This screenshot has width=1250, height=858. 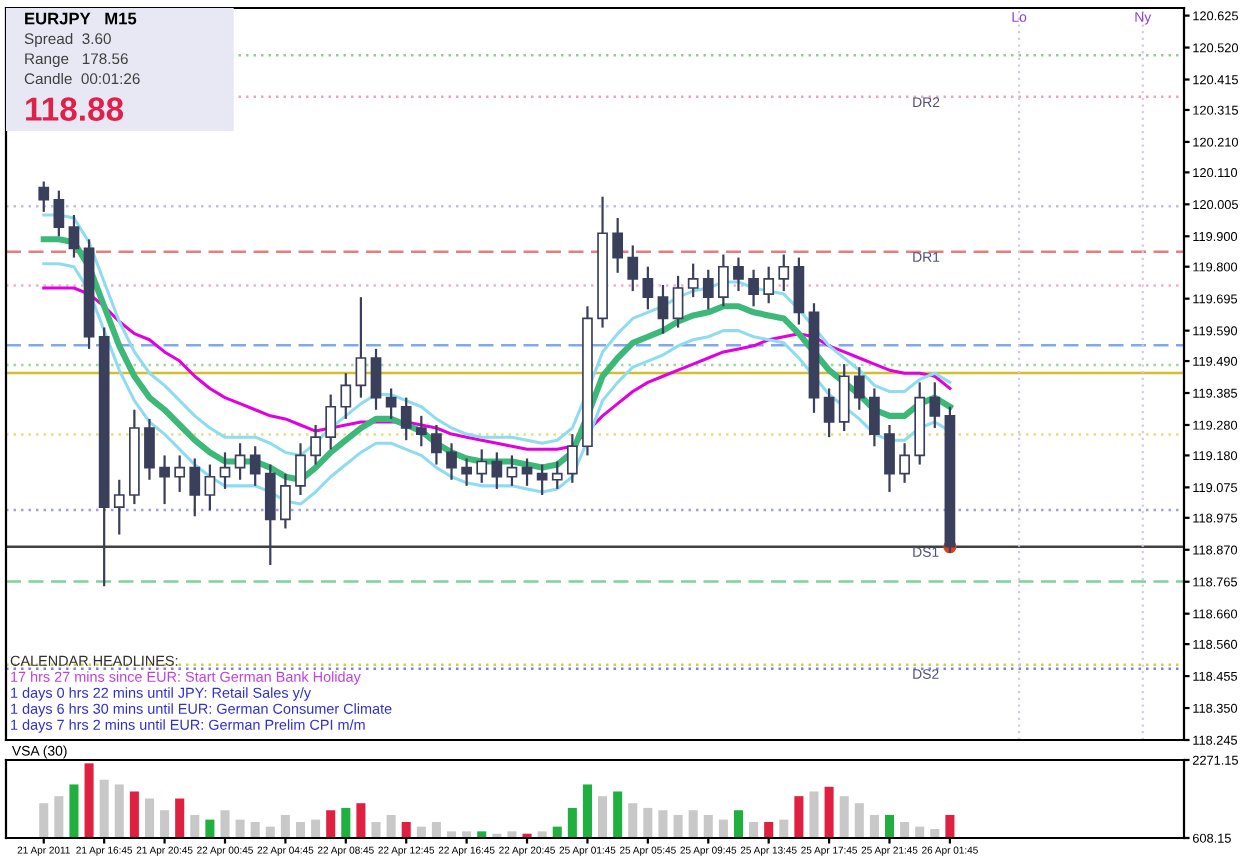 What do you see at coordinates (75, 109) in the screenshot?
I see `annotation: 118.88` at bounding box center [75, 109].